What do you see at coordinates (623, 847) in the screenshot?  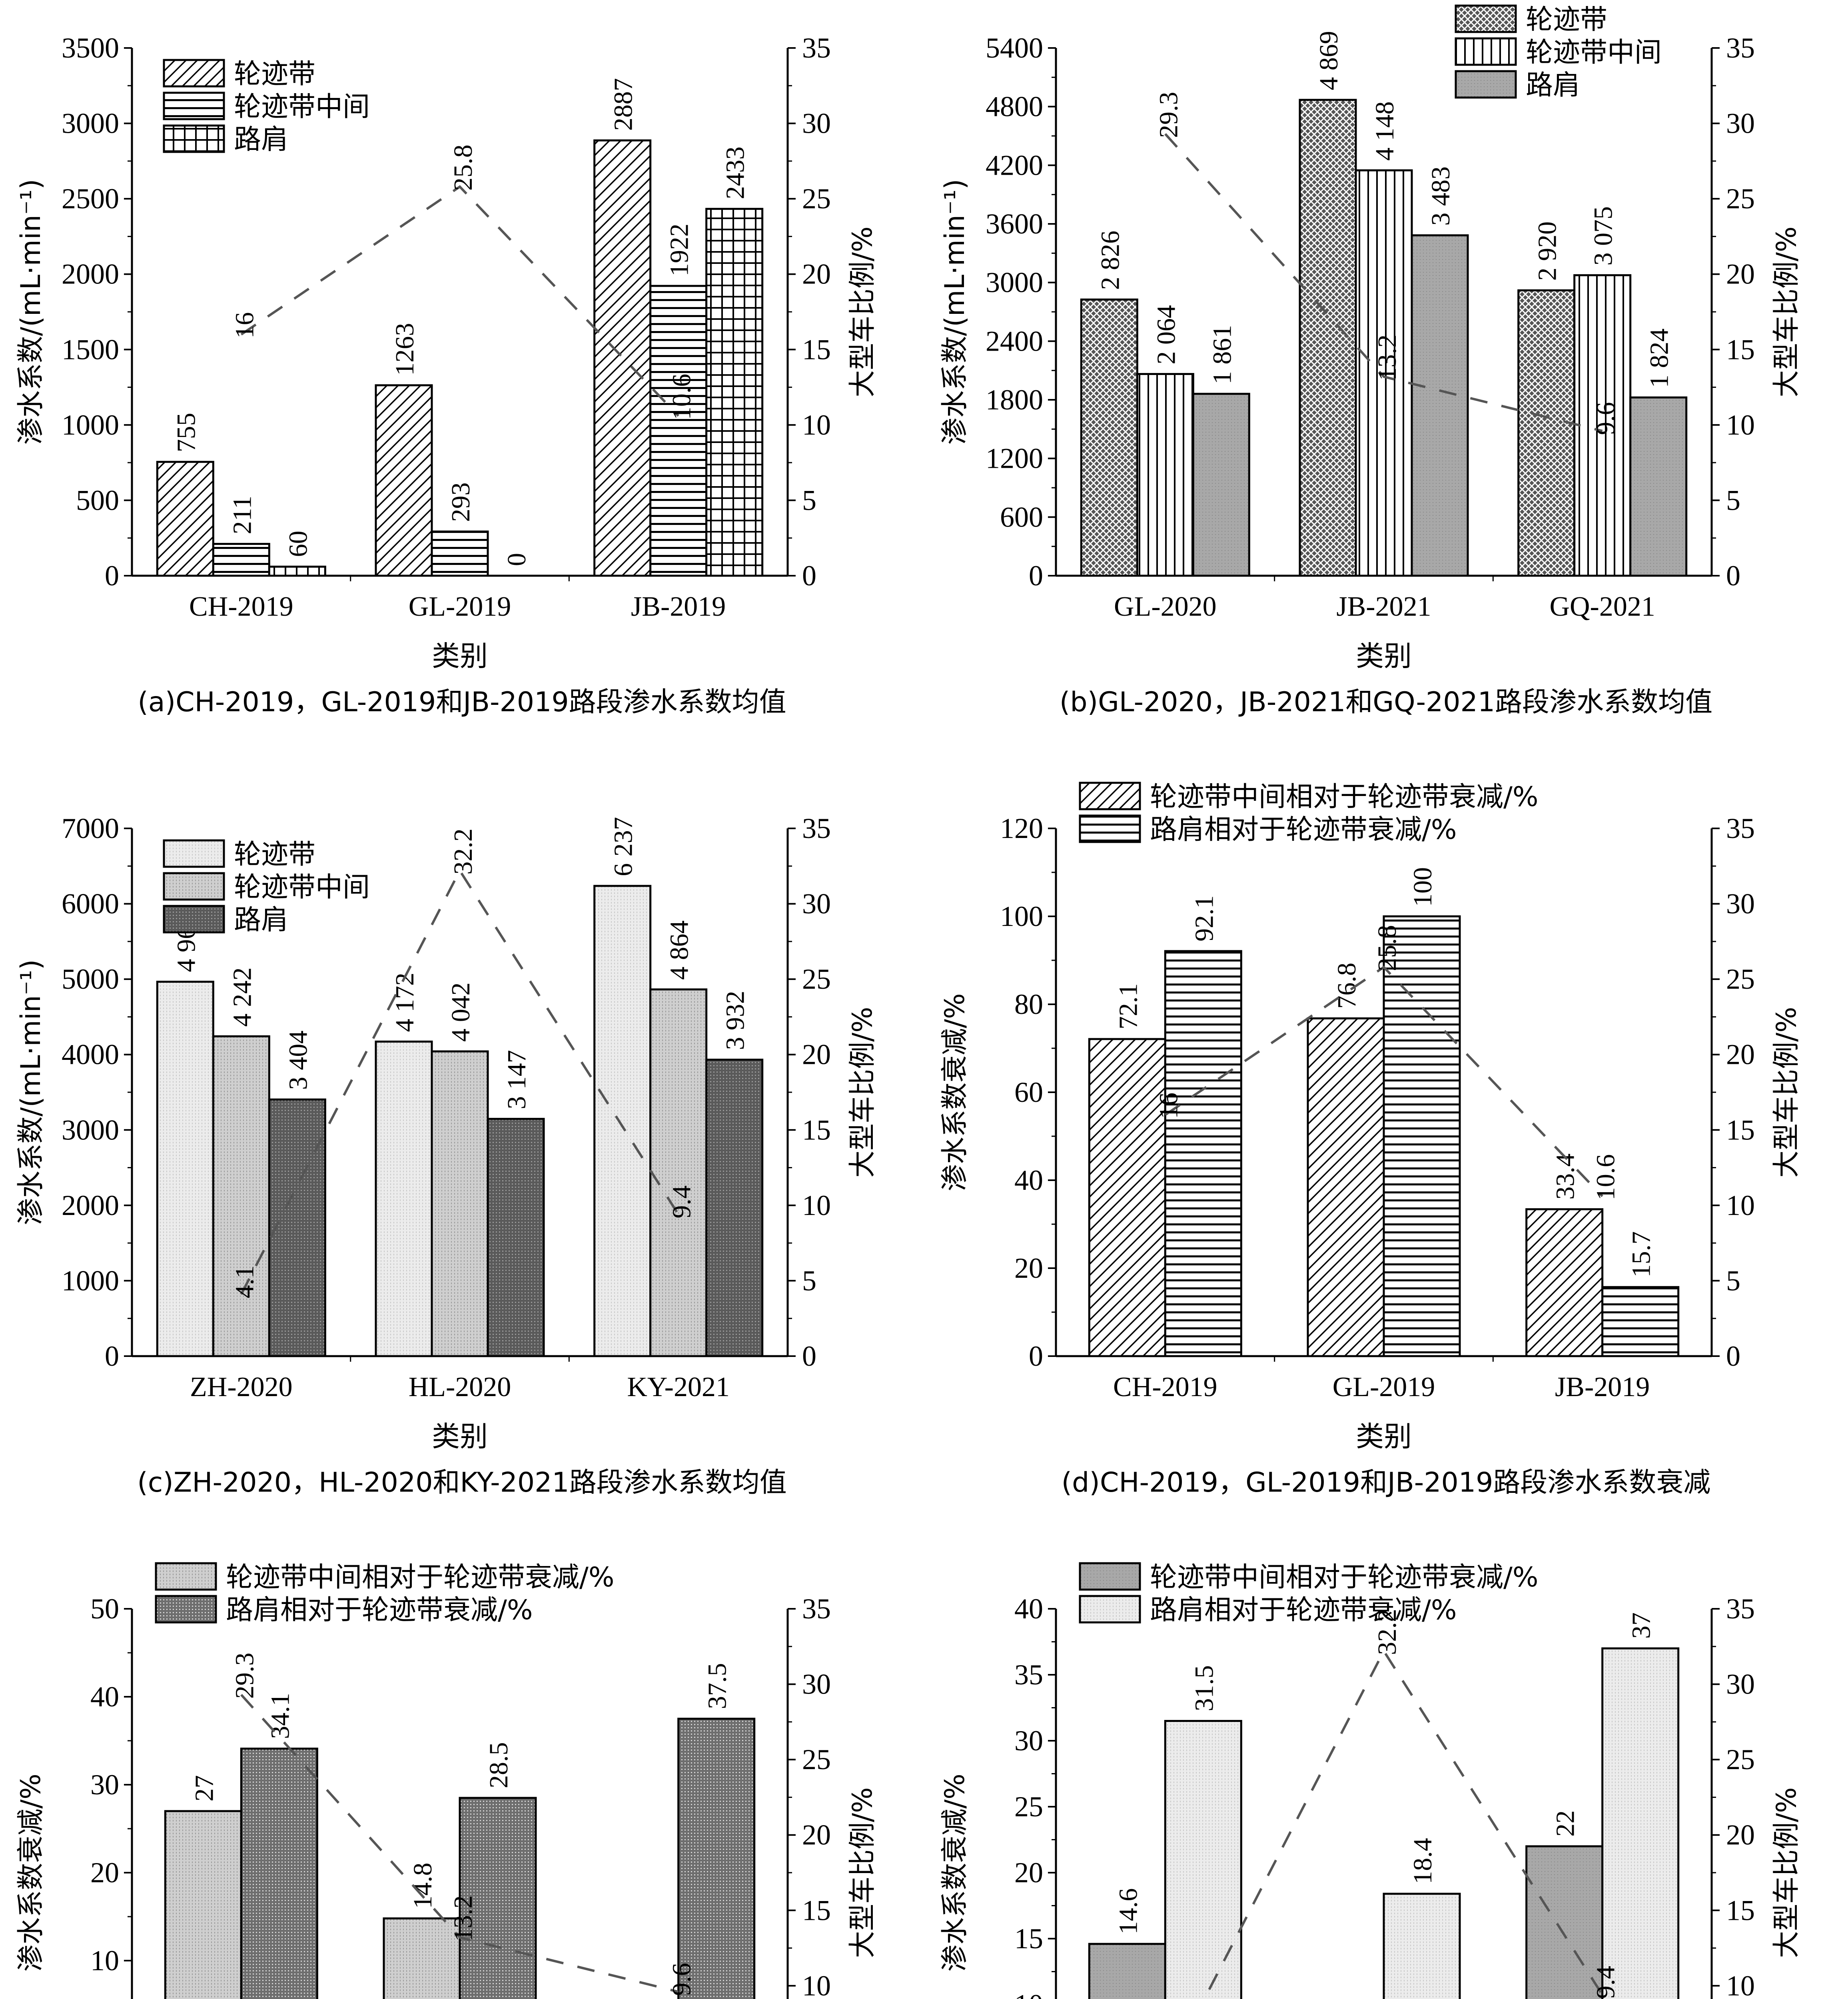 I see `bar-data-label: 6 237` at bounding box center [623, 847].